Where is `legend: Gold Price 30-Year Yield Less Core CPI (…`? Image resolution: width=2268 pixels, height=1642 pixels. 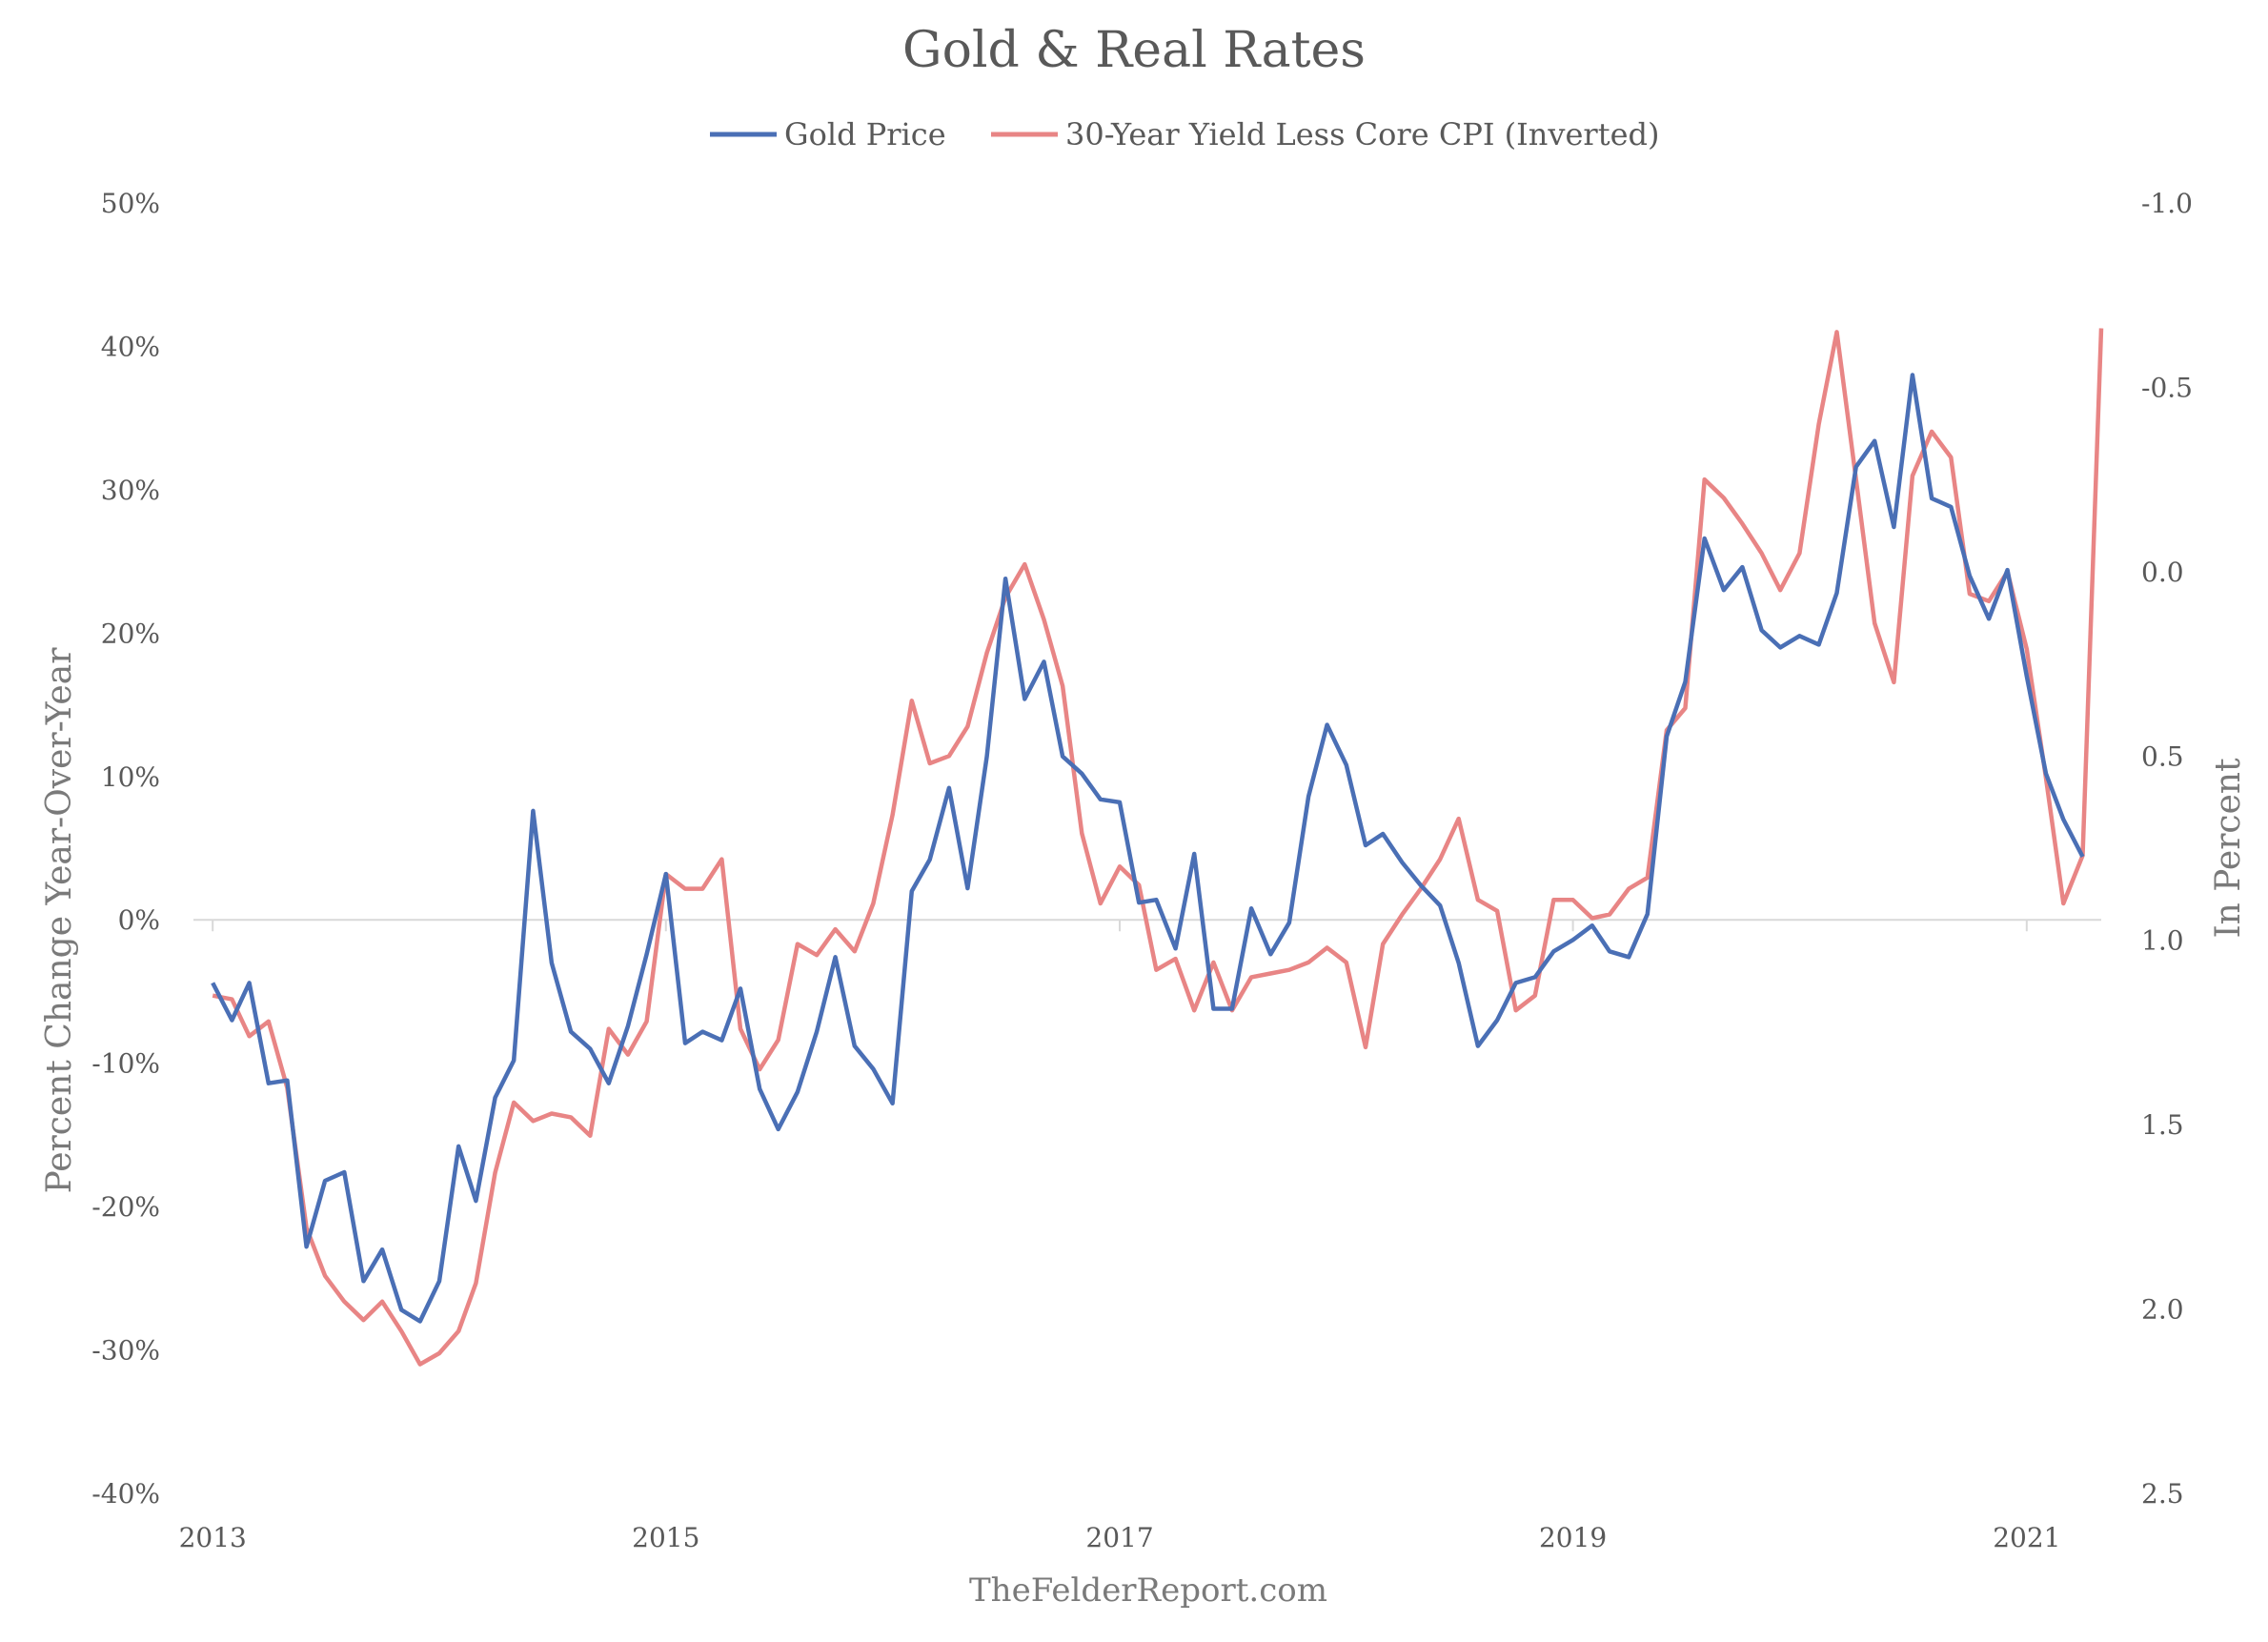
legend: Gold Price 30-Year Yield Less Core CPI (… is located at coordinates (1184, 134).